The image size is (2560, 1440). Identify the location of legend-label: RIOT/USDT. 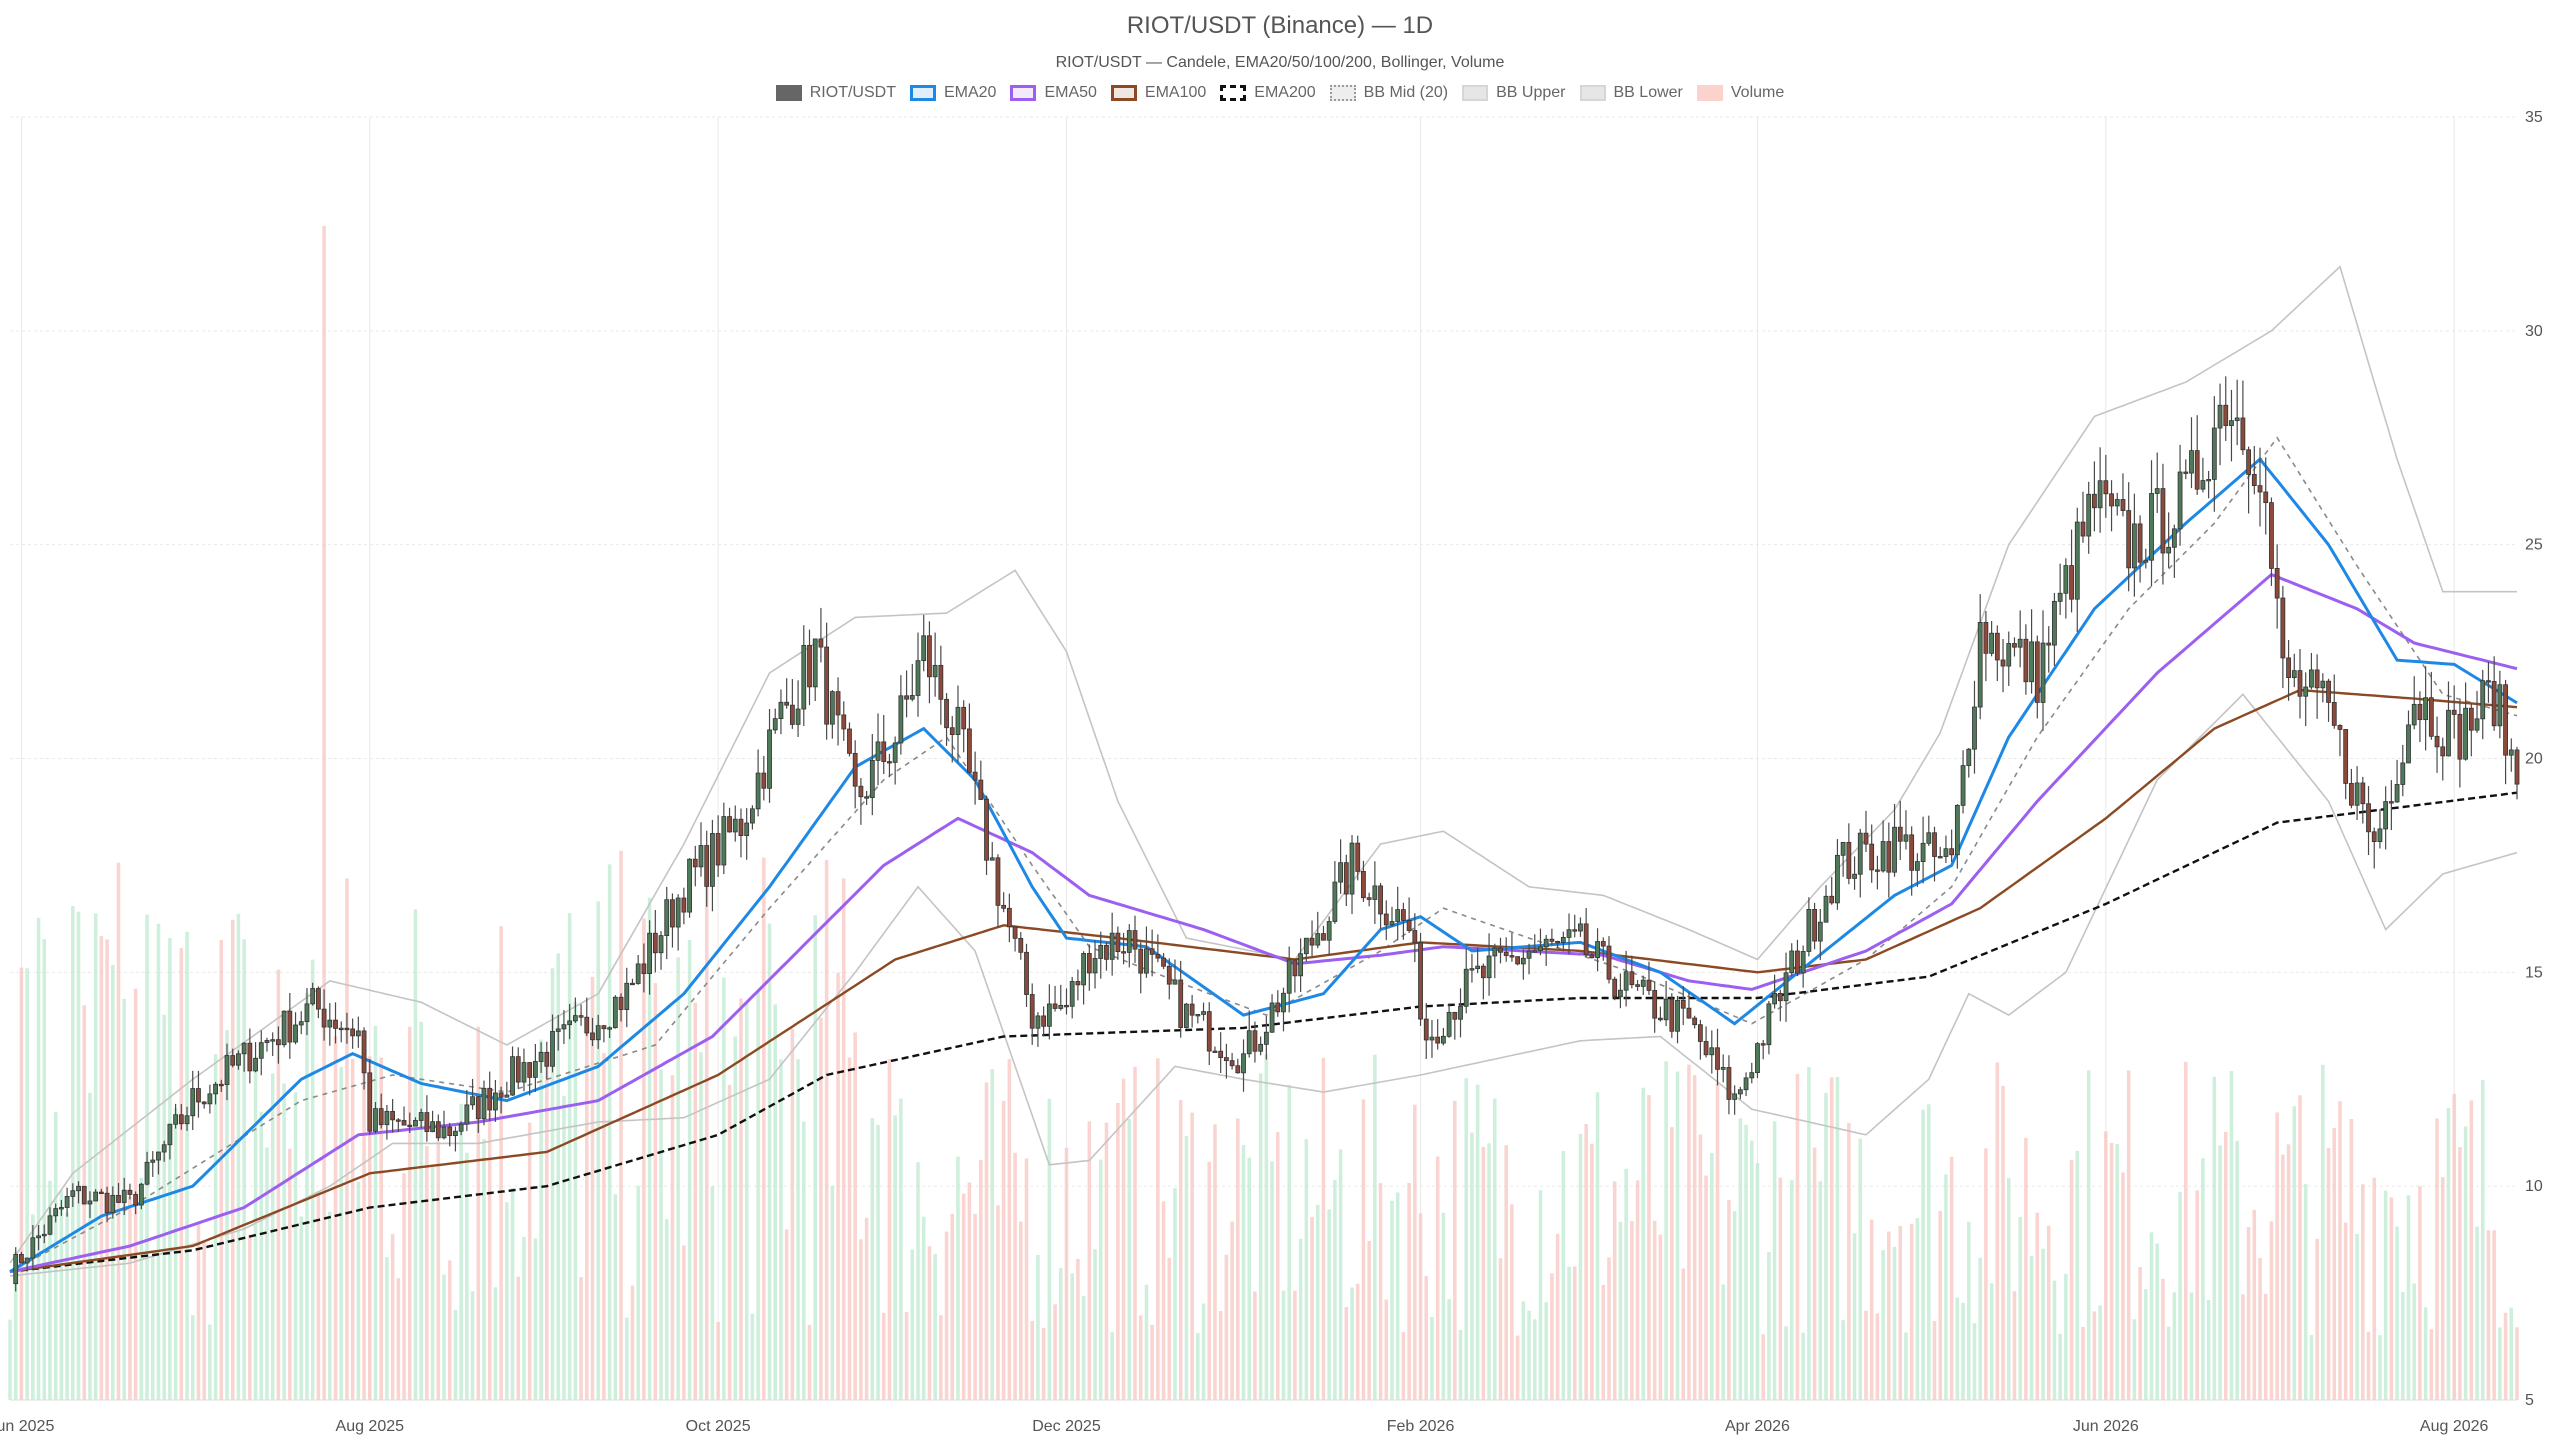
(852, 92).